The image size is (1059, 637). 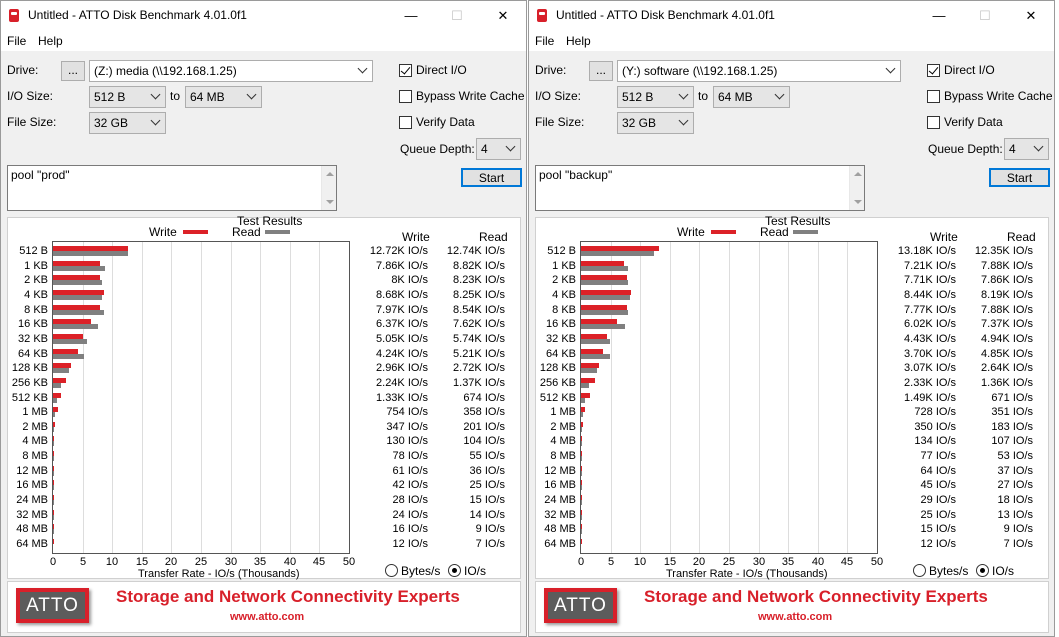 I want to click on read-value: 8.23K IO/s, so click(x=479, y=280).